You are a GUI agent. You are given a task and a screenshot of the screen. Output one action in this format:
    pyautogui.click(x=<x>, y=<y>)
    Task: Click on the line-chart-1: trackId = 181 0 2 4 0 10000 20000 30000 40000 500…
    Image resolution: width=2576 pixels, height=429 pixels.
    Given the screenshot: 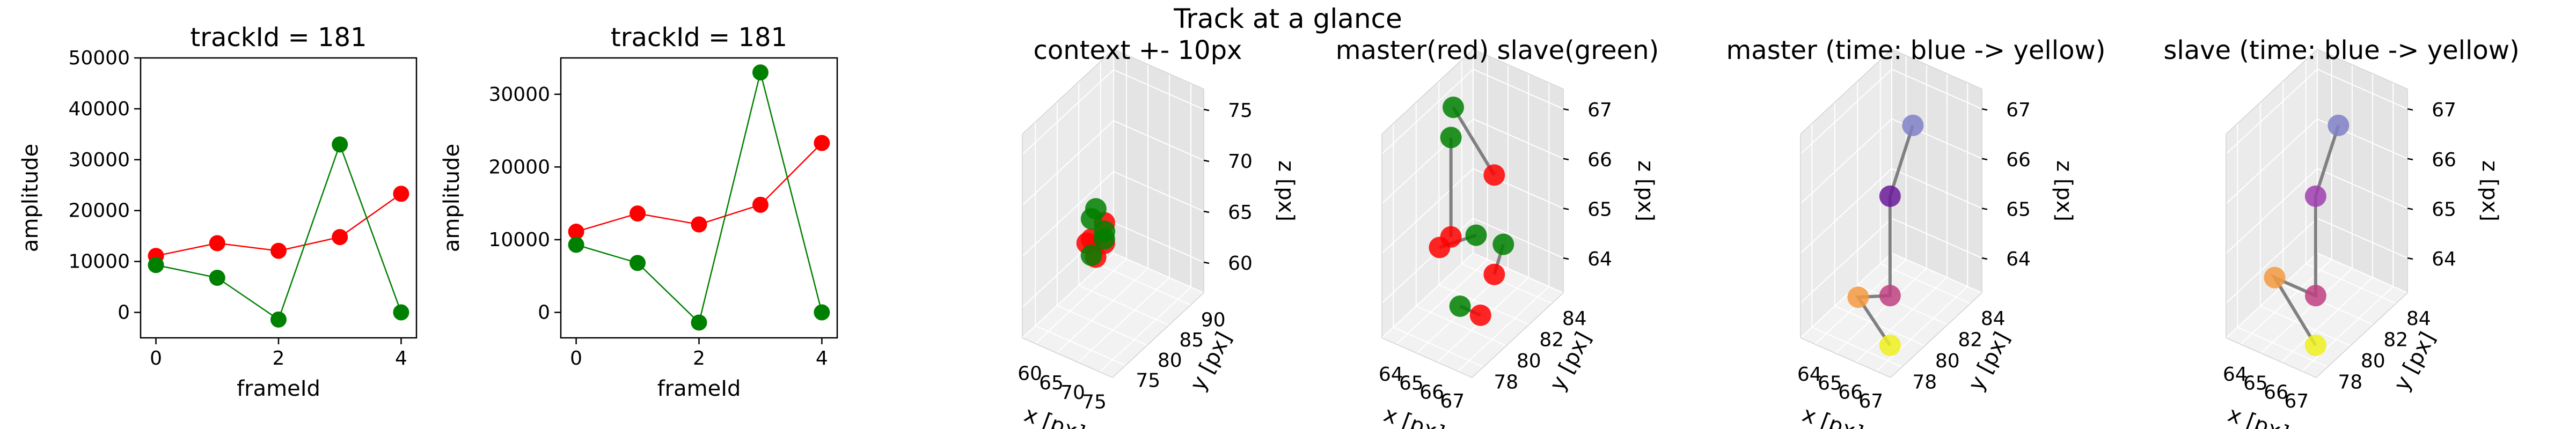 What is the action you would take?
    pyautogui.click(x=218, y=212)
    